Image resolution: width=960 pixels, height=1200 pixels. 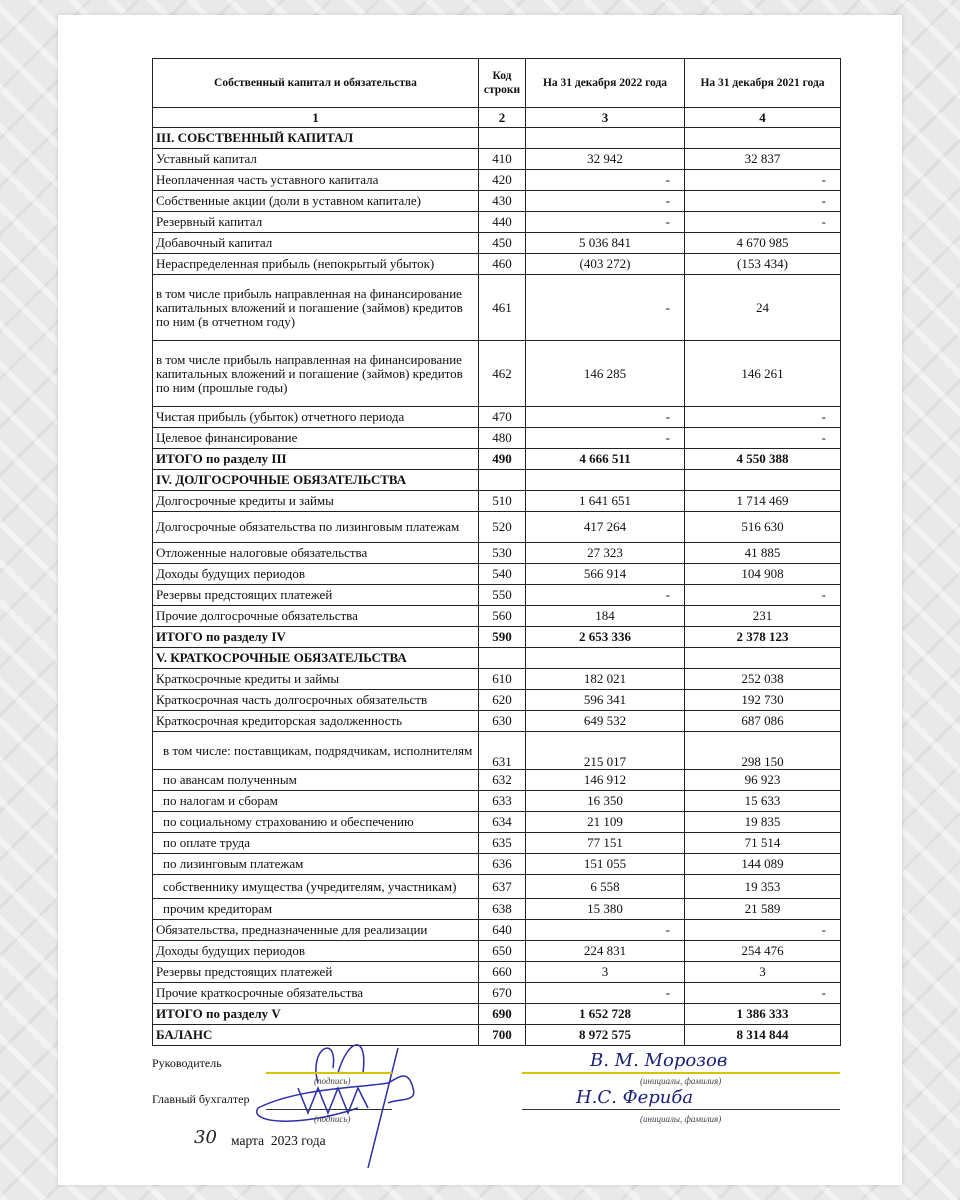 I want to click on row-code: 631, so click(x=502, y=750).